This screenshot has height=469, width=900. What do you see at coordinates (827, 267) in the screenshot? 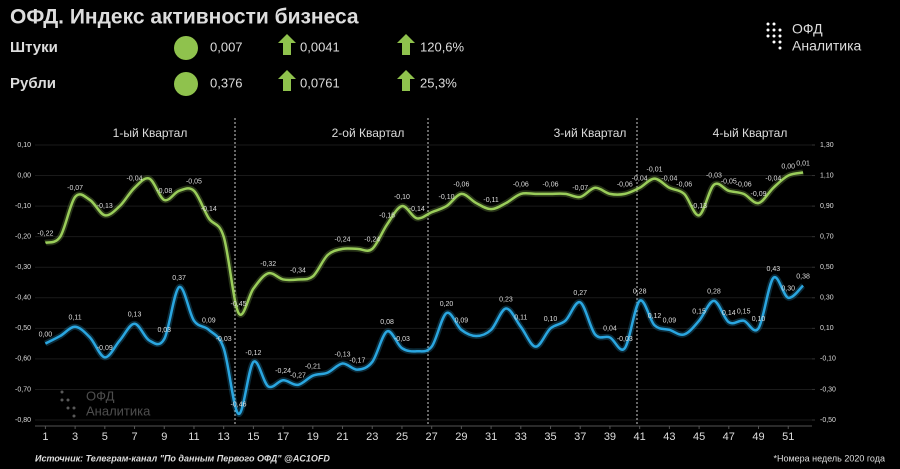
I see `y2-tick-label: 0,50` at bounding box center [827, 267].